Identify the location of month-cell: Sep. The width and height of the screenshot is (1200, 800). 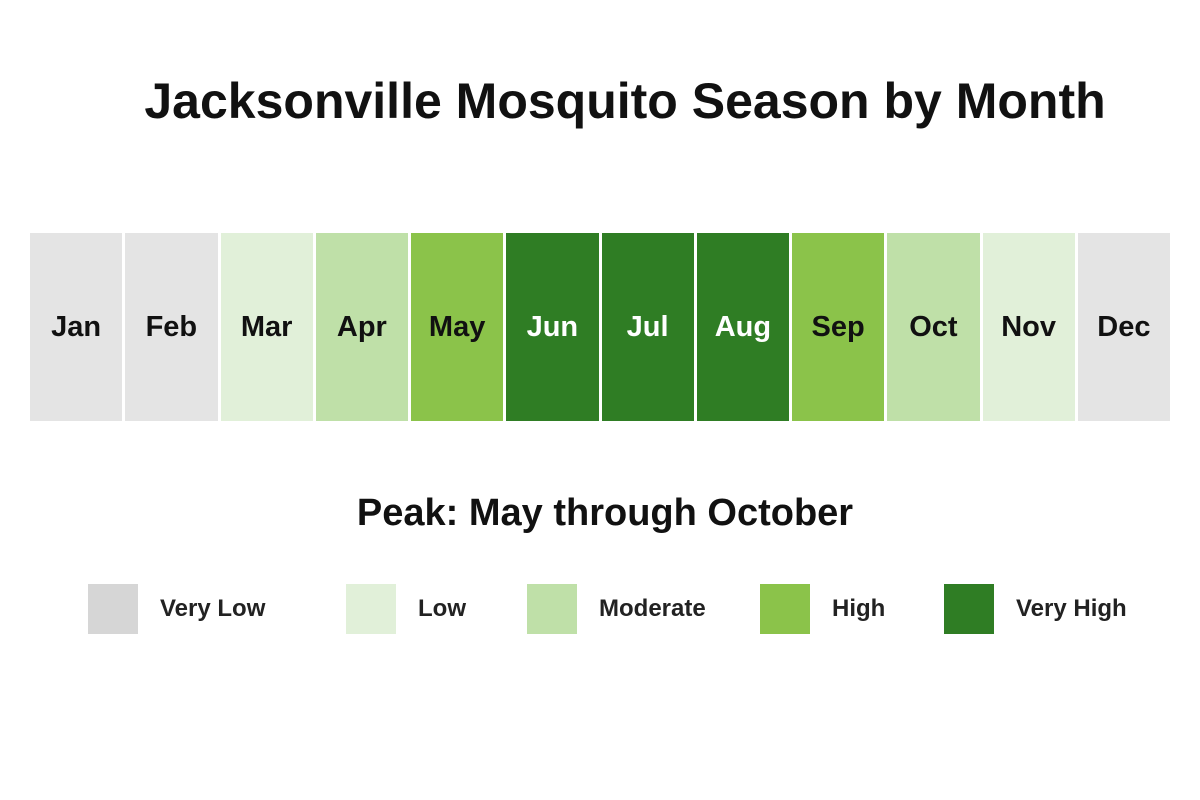
(838, 327).